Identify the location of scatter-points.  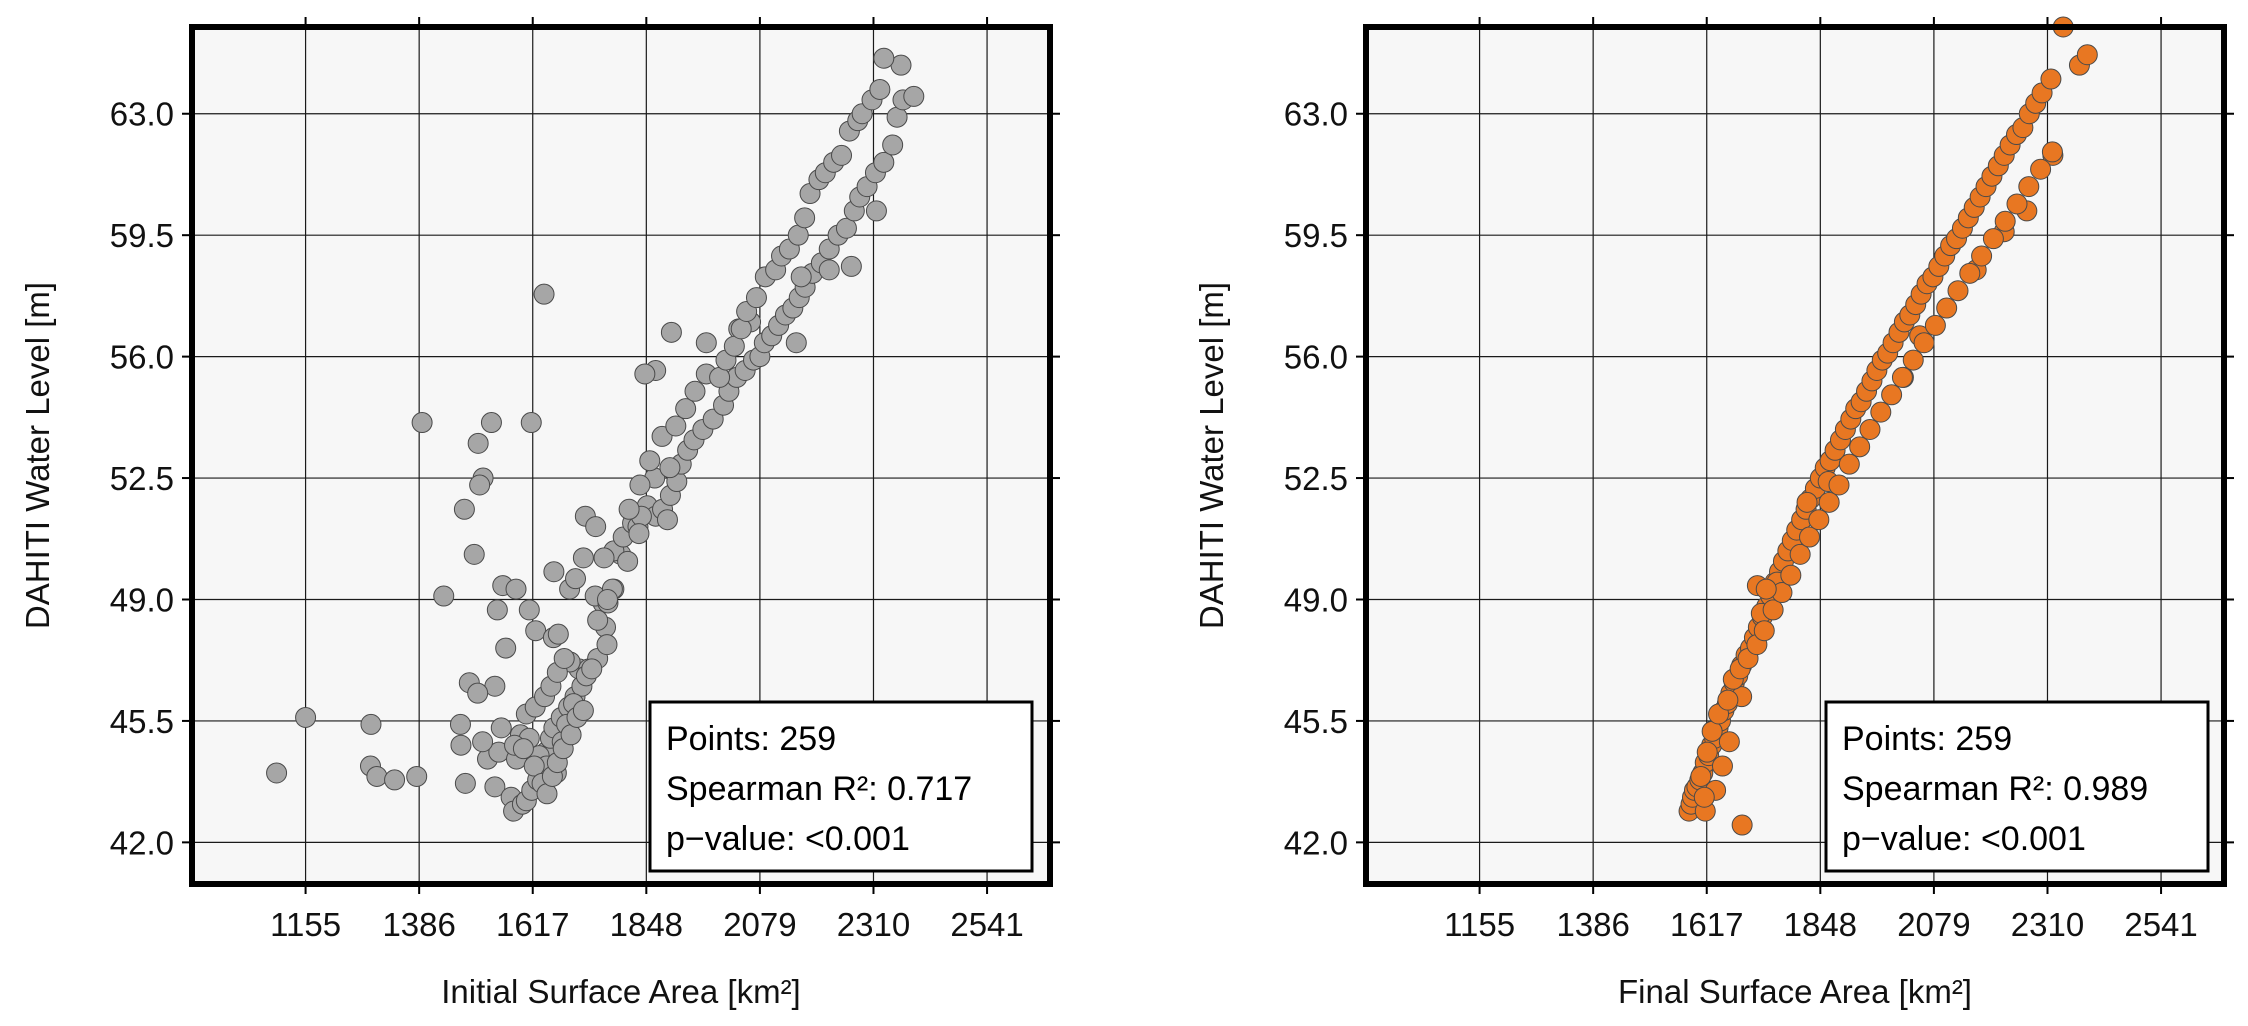
(1888, 426).